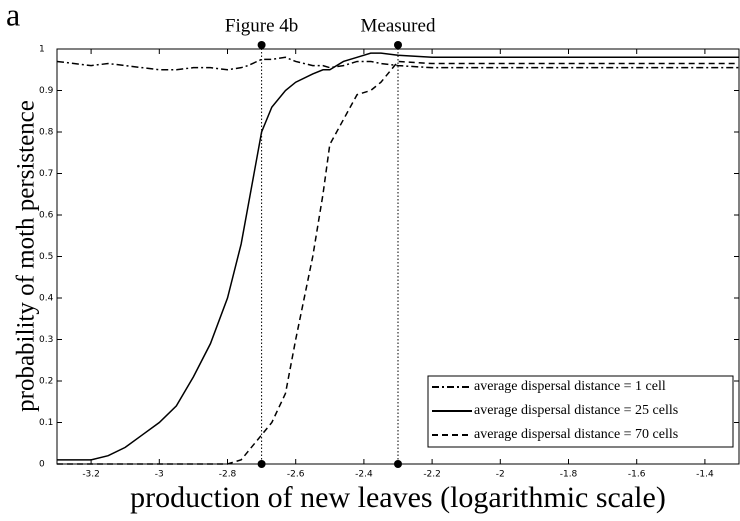  I want to click on legend-box, so click(580, 411).